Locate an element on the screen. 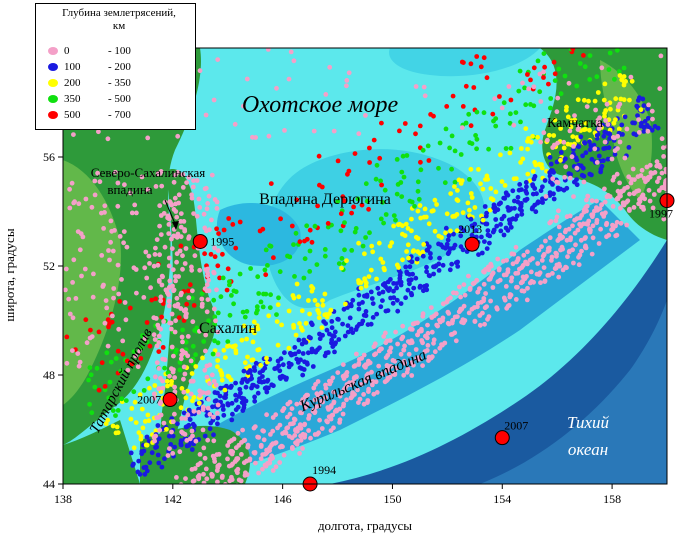  major-event-year: 2013 is located at coordinates (470, 229).